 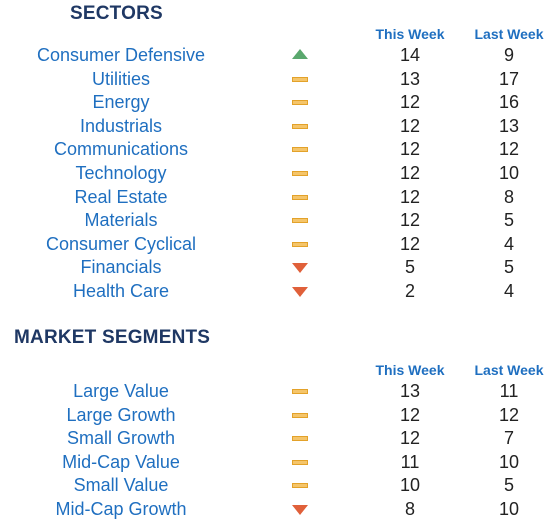 I want to click on table-row: Utilities 13 17, so click(x=280, y=79).